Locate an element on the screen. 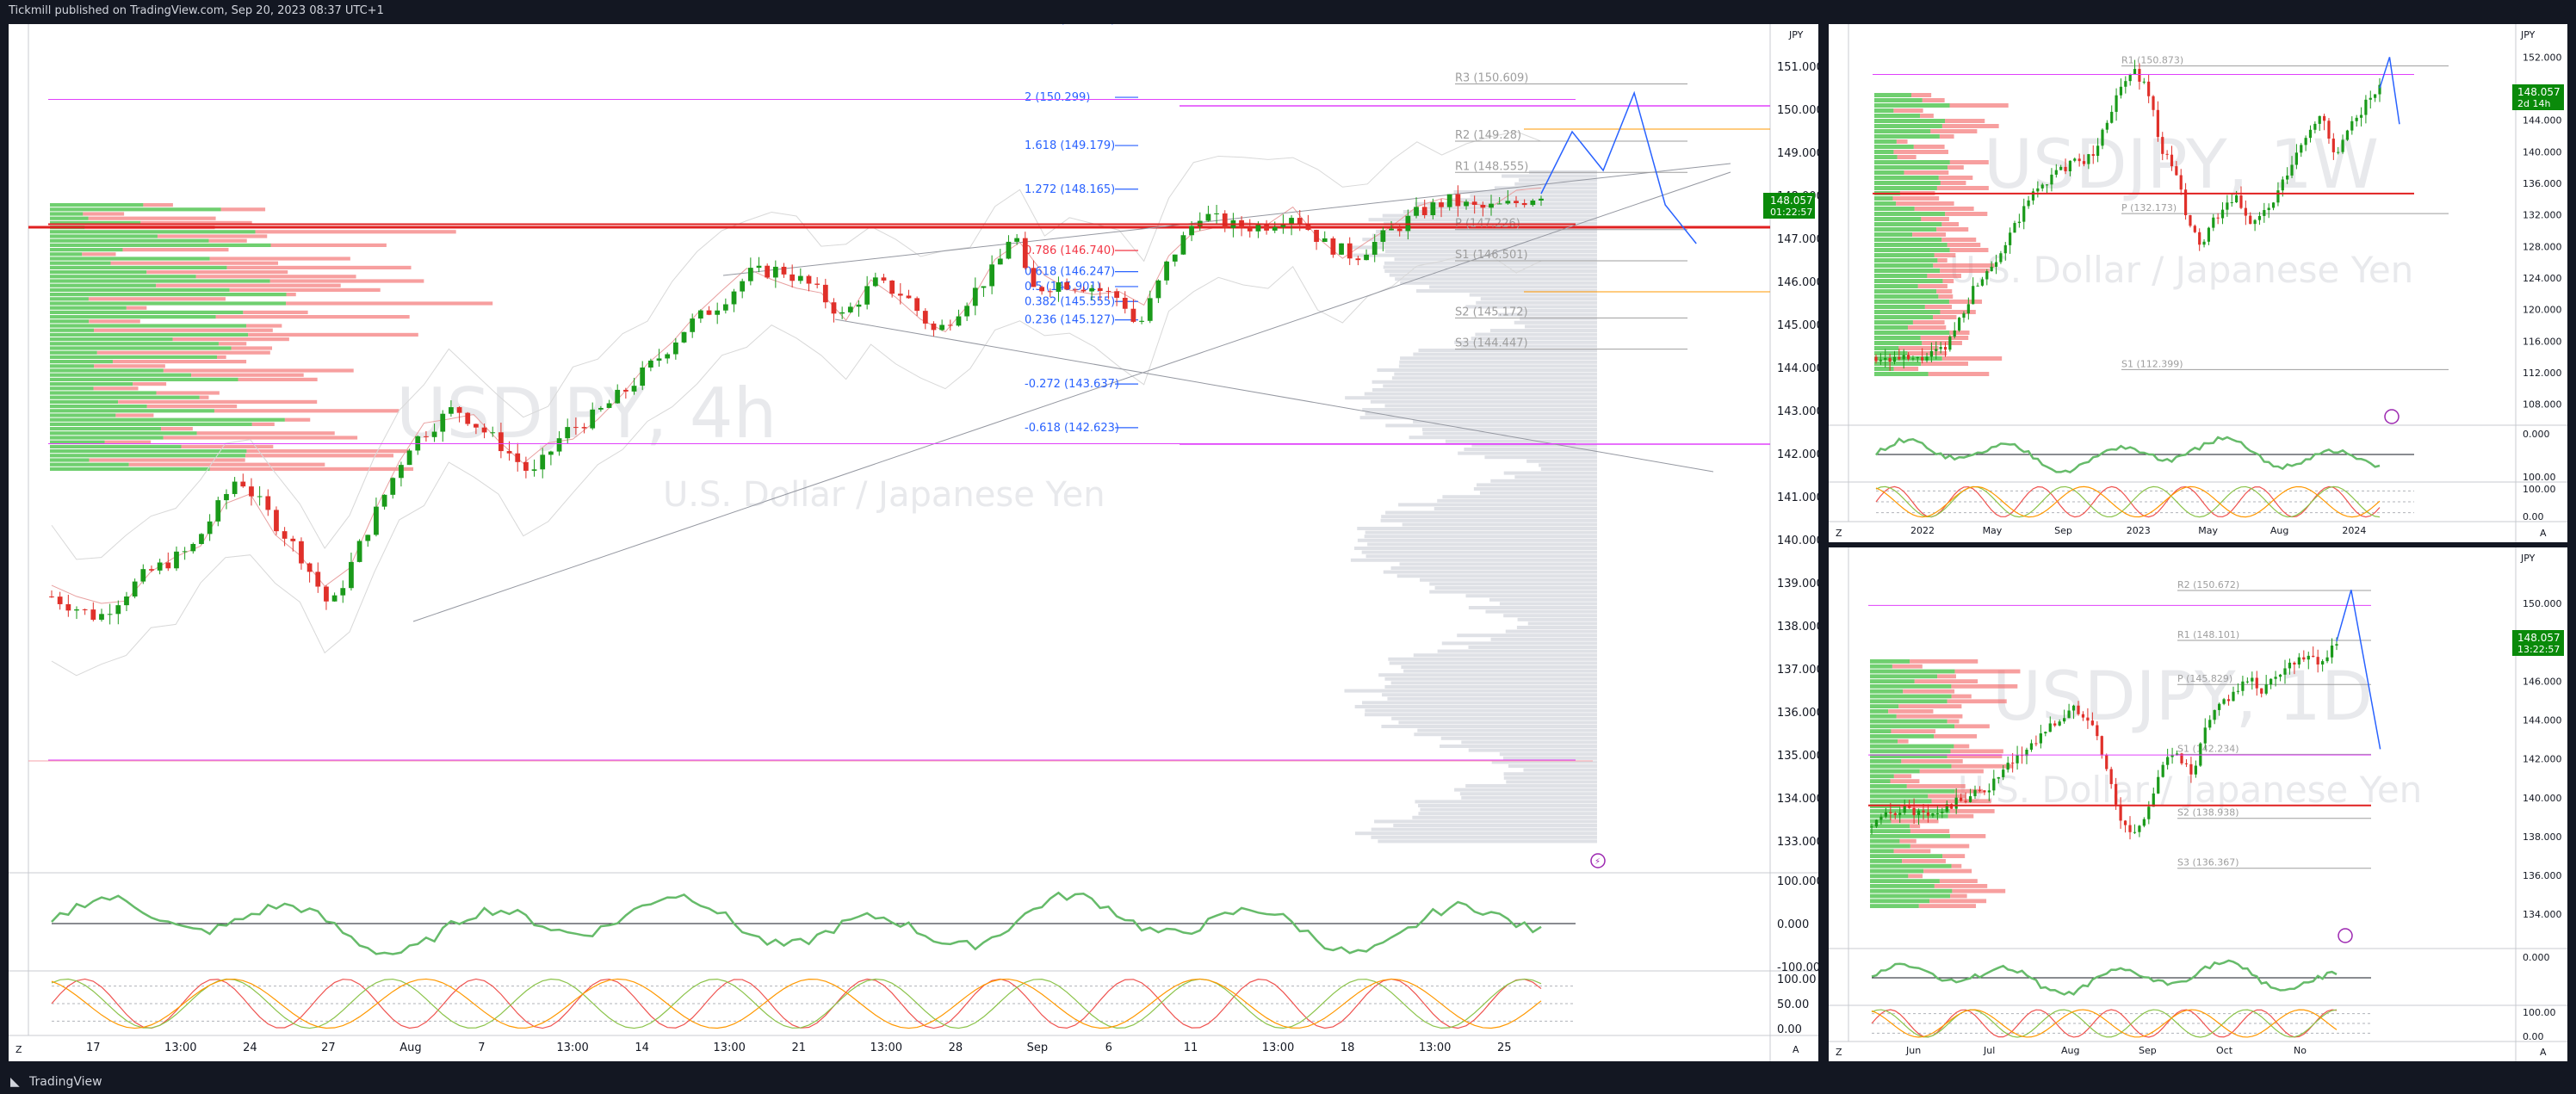 Image resolution: width=2576 pixels, height=1094 pixels. d-zoom-reset-button: Z is located at coordinates (1839, 1052).